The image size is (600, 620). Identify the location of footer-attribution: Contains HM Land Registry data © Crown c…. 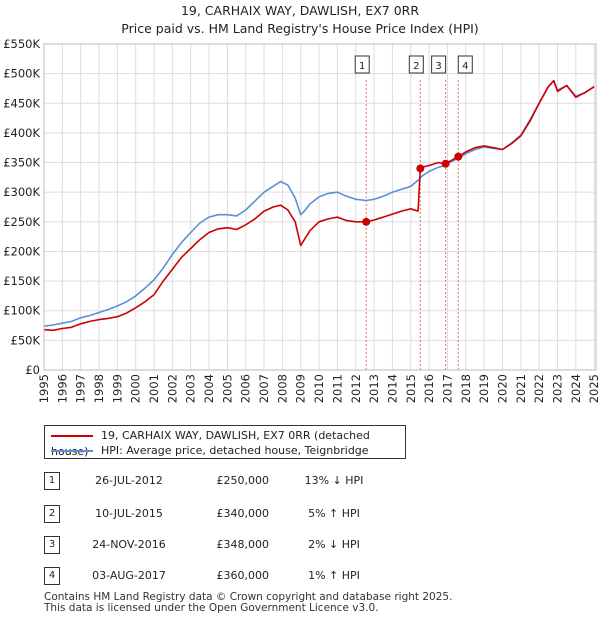
(248, 603).